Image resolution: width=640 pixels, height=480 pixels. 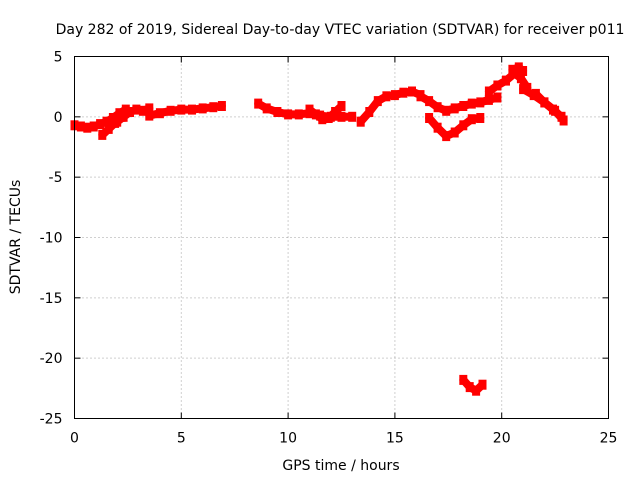 I want to click on x-tick-label: 20, so click(x=502, y=439).